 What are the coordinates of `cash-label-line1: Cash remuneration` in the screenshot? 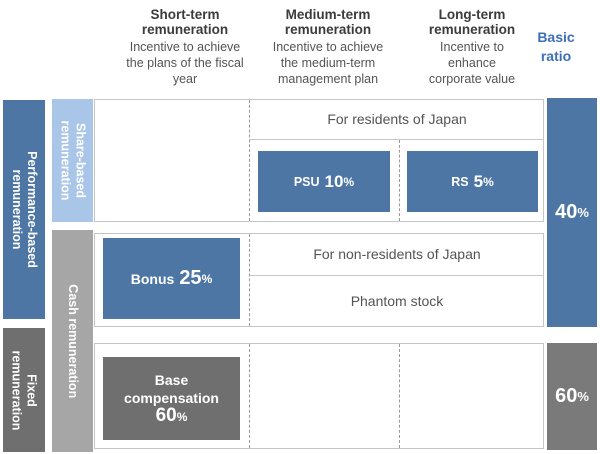 It's located at (72, 341).